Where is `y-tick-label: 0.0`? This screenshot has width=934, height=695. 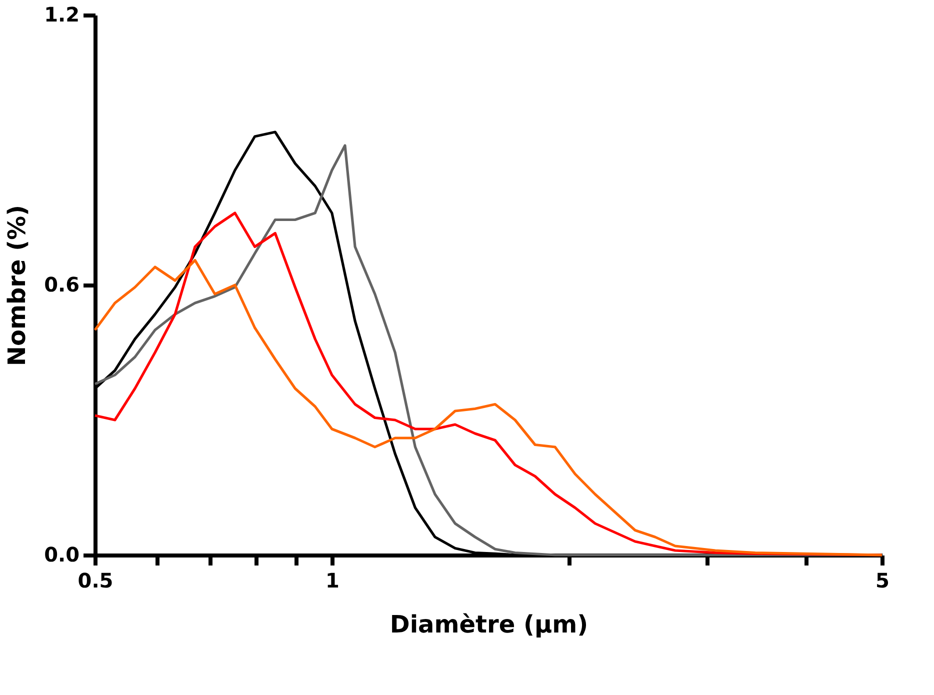
y-tick-label: 0.0 is located at coordinates (62, 554).